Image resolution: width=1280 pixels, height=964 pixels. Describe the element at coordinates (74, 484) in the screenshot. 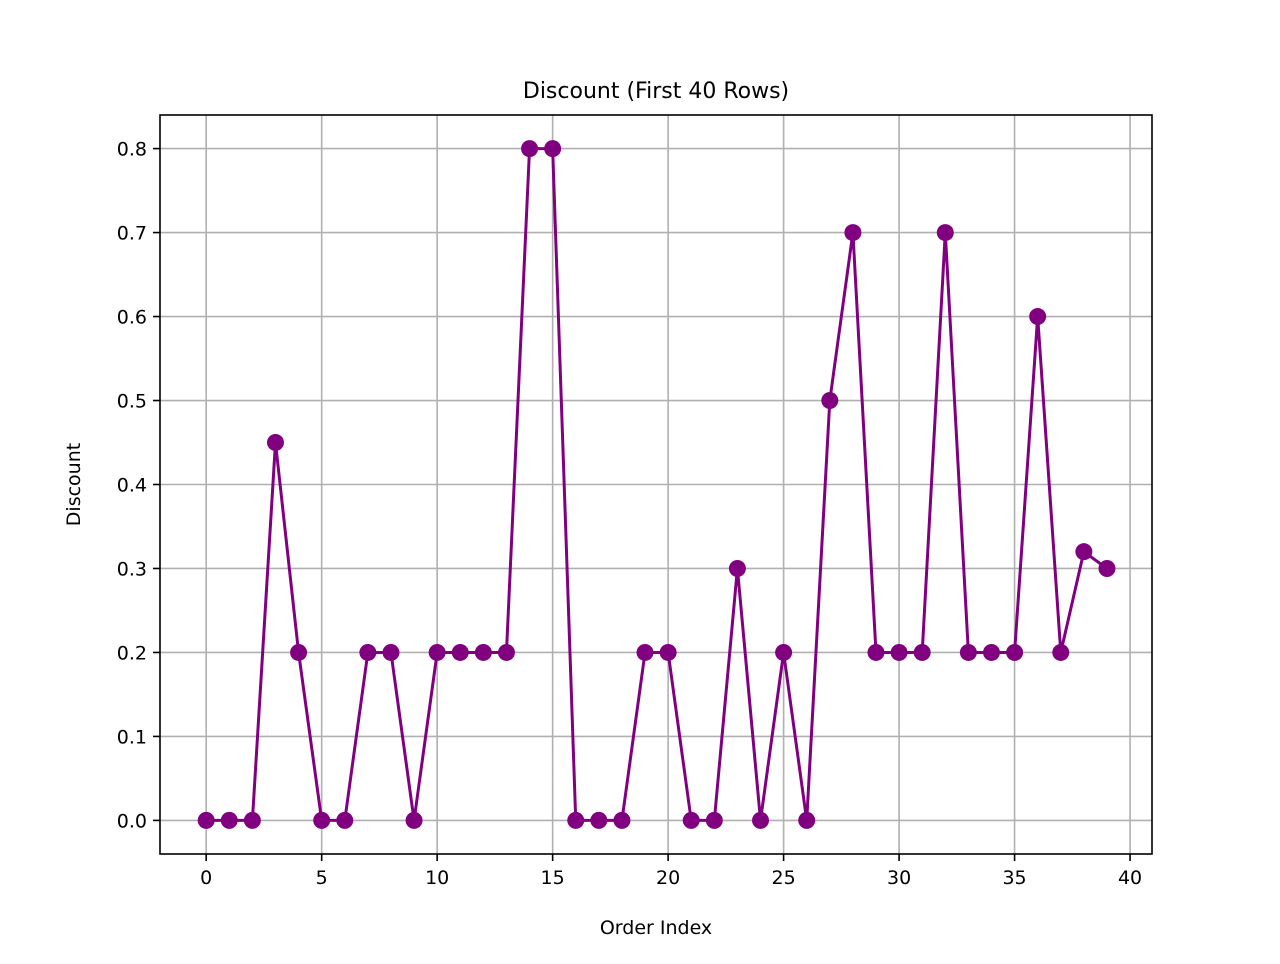

I see `y-axis-label: Discount` at that location.